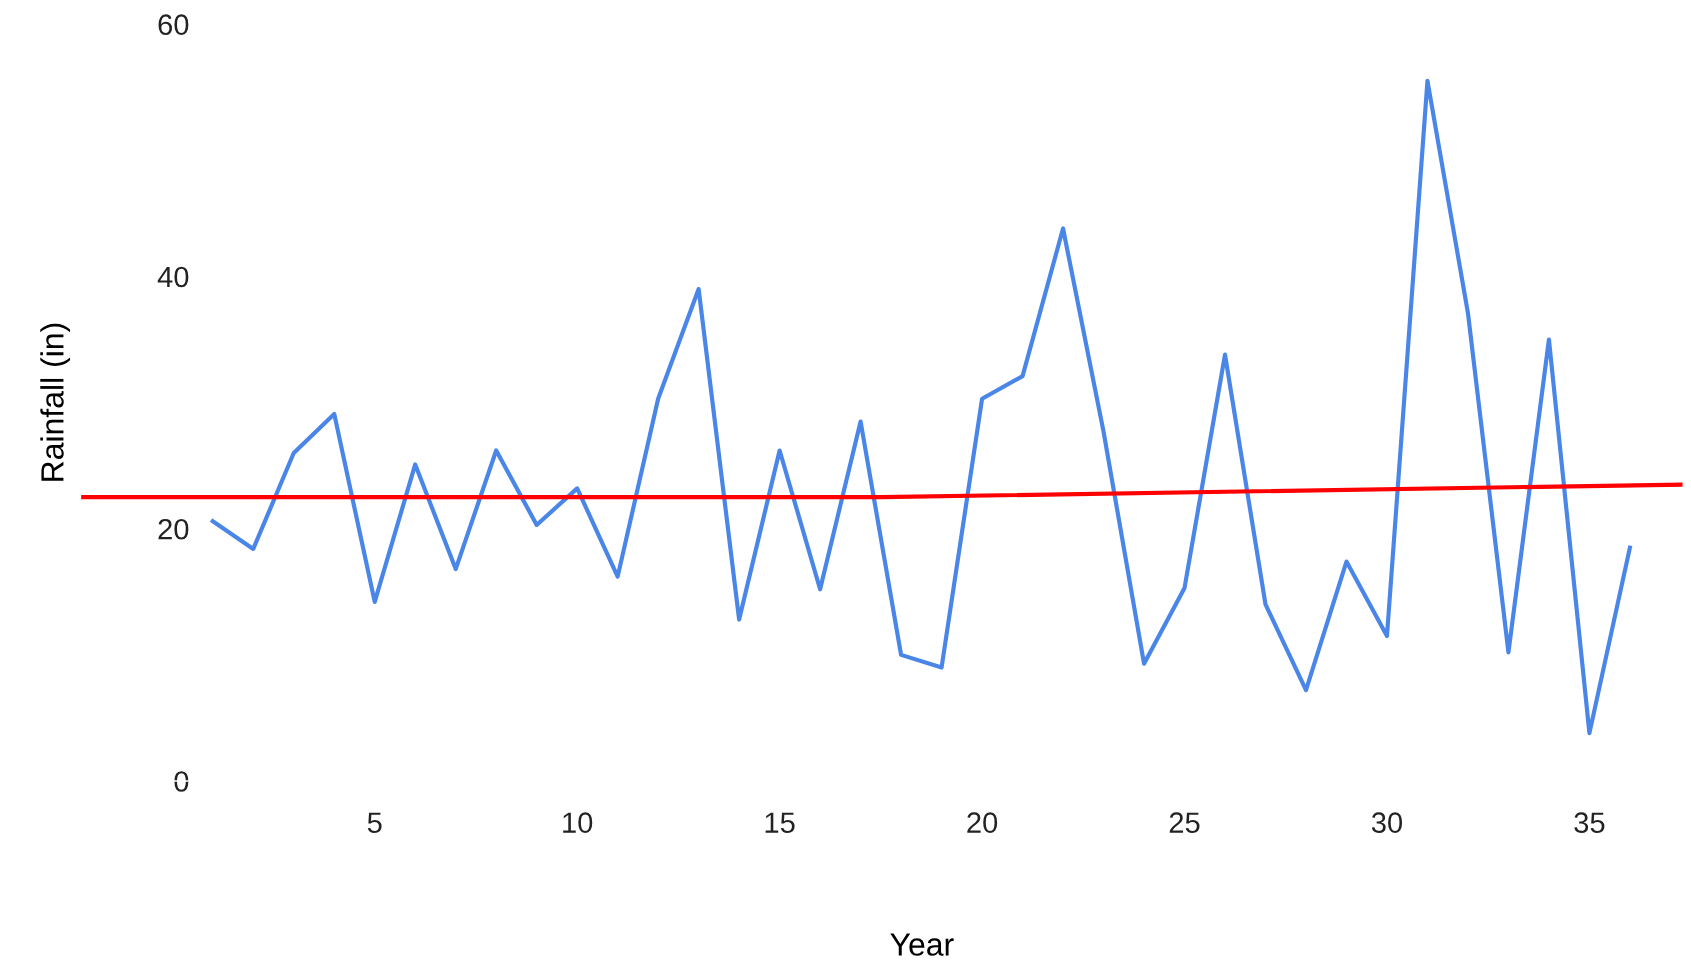  What do you see at coordinates (922, 944) in the screenshot?
I see `x-axis-title: Year` at bounding box center [922, 944].